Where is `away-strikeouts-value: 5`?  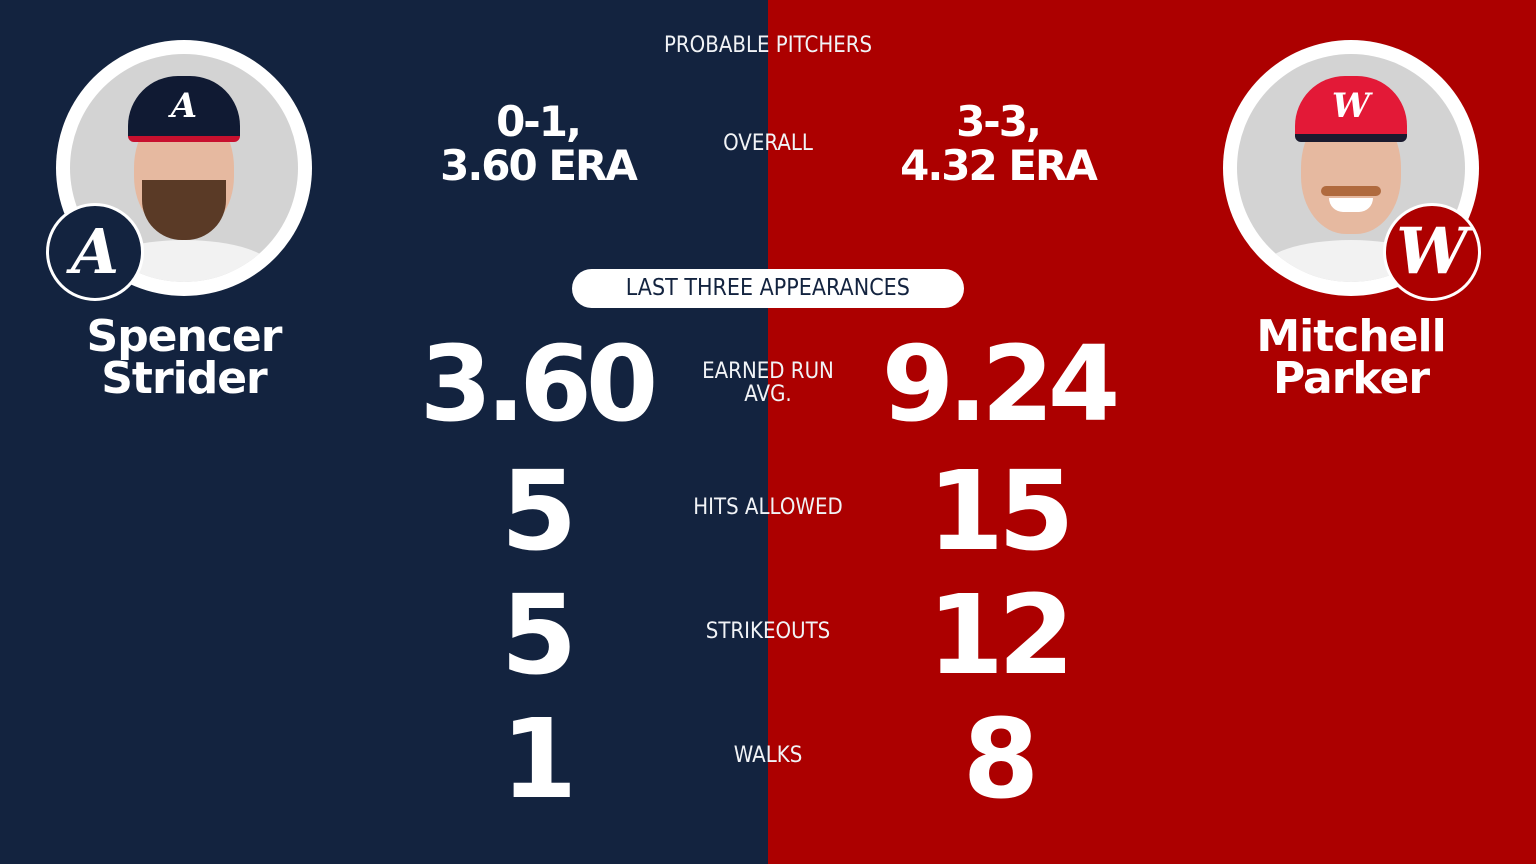
away-strikeouts-value: 5 is located at coordinates (539, 635).